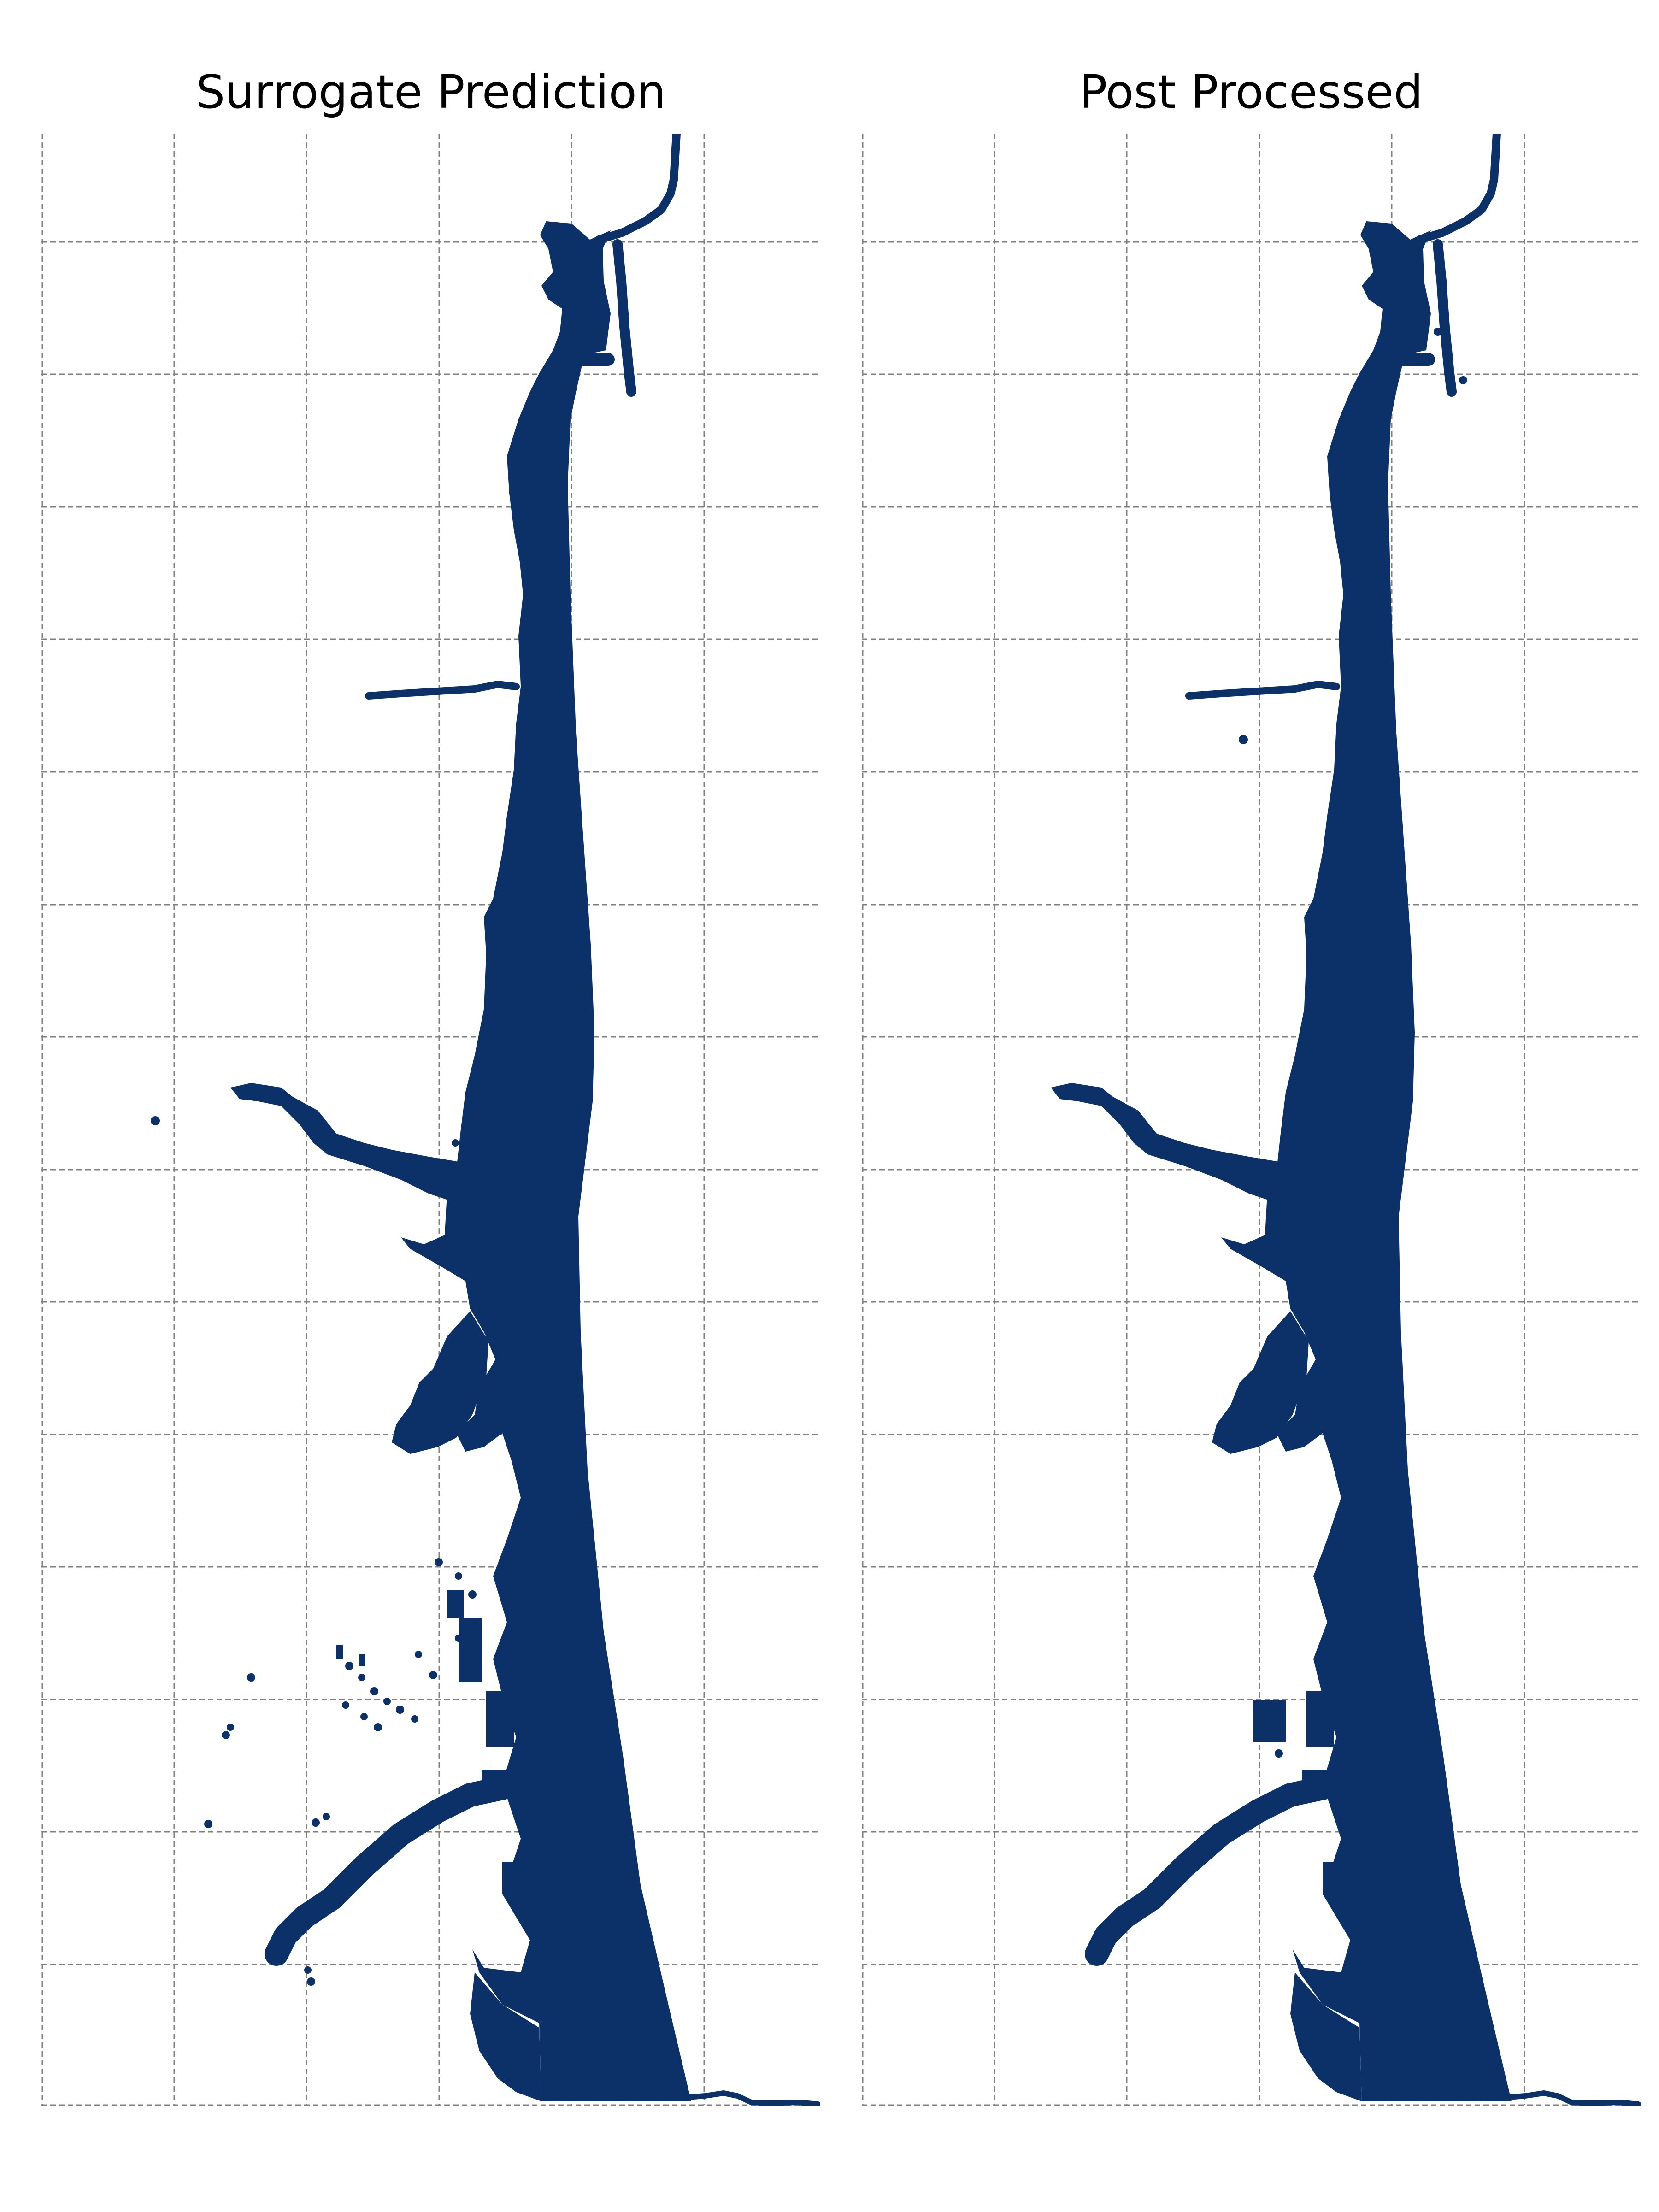  I want to click on panel-title-post-processed: Post Processed, so click(1251, 92).